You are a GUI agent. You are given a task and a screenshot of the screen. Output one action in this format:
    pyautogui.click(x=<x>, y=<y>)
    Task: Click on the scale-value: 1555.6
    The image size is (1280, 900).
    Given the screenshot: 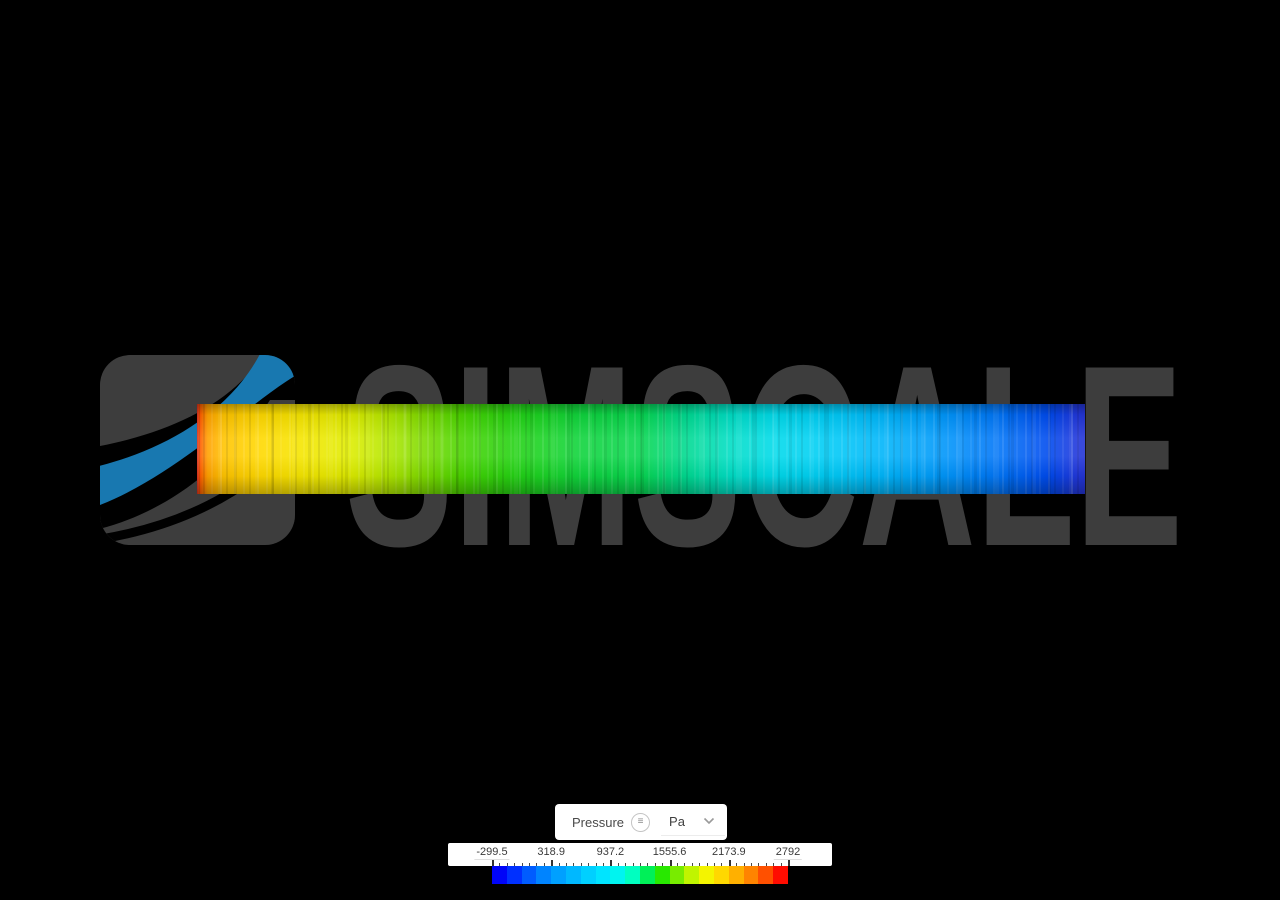 What is the action you would take?
    pyautogui.click(x=669, y=852)
    